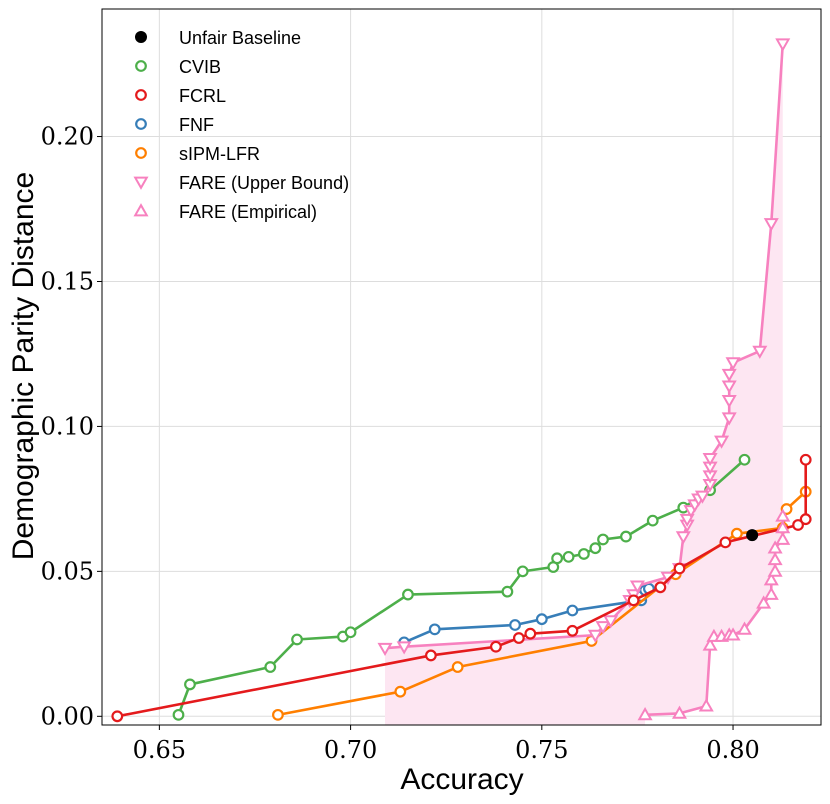  What do you see at coordinates (141, 37) in the screenshot?
I see `legend-marker-unfair-baseline` at bounding box center [141, 37].